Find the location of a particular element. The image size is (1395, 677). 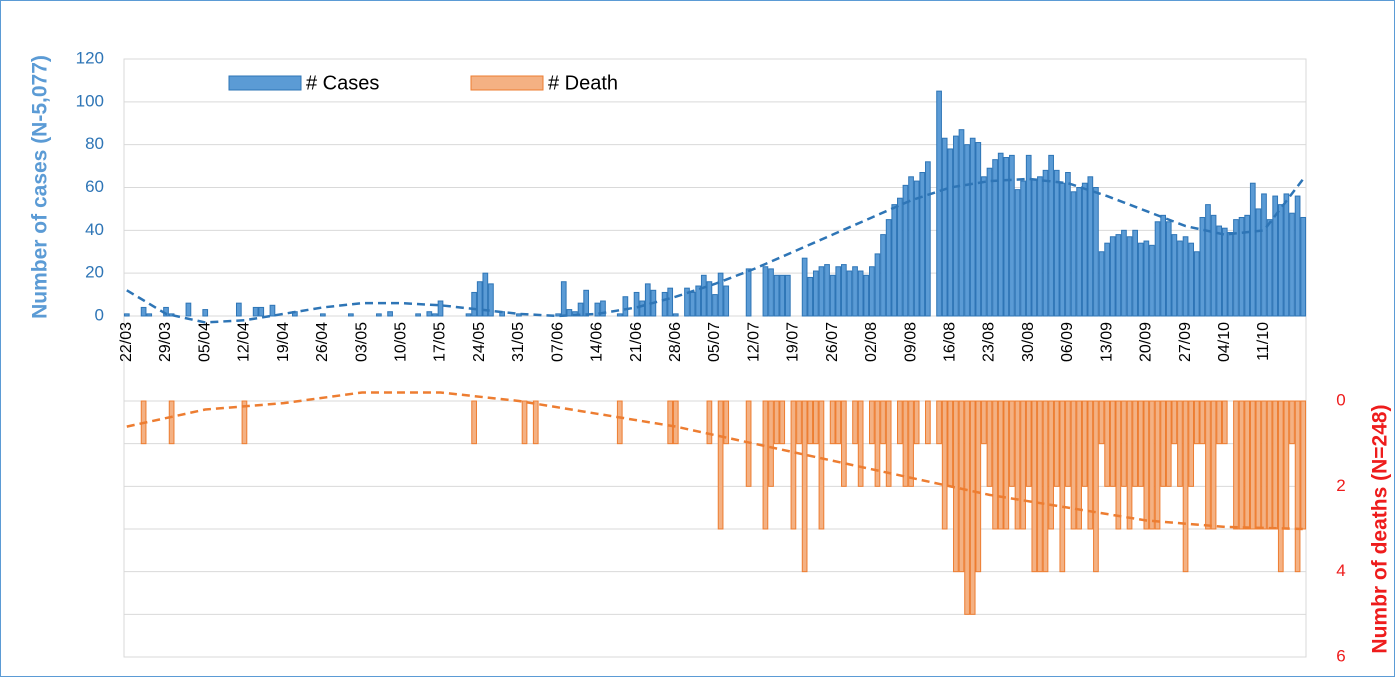

x-tick-label: 27/09 is located at coordinates (1185, 342).